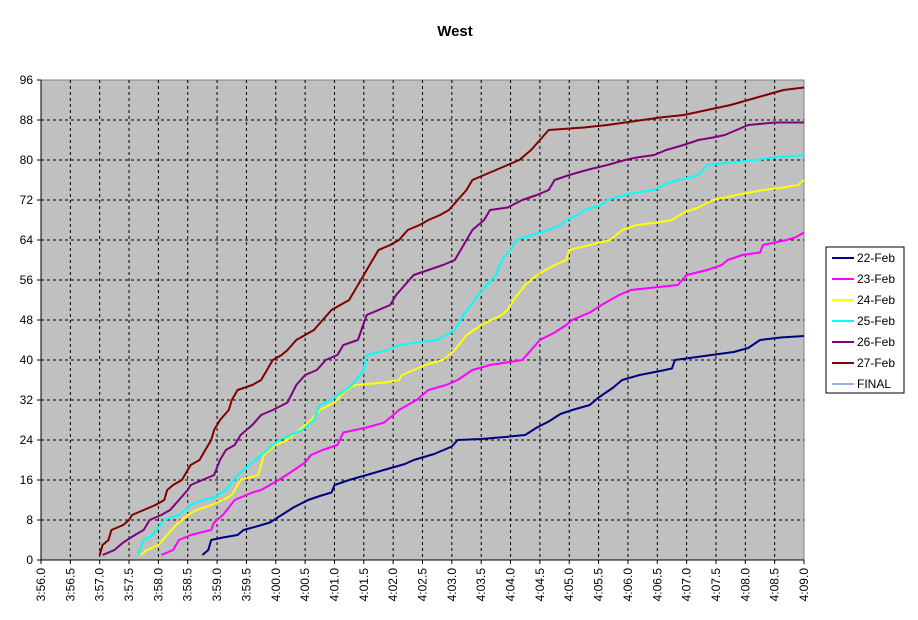 The height and width of the screenshot is (620, 918). What do you see at coordinates (217, 585) in the screenshot?
I see `x-tick-label: 3:59.0` at bounding box center [217, 585].